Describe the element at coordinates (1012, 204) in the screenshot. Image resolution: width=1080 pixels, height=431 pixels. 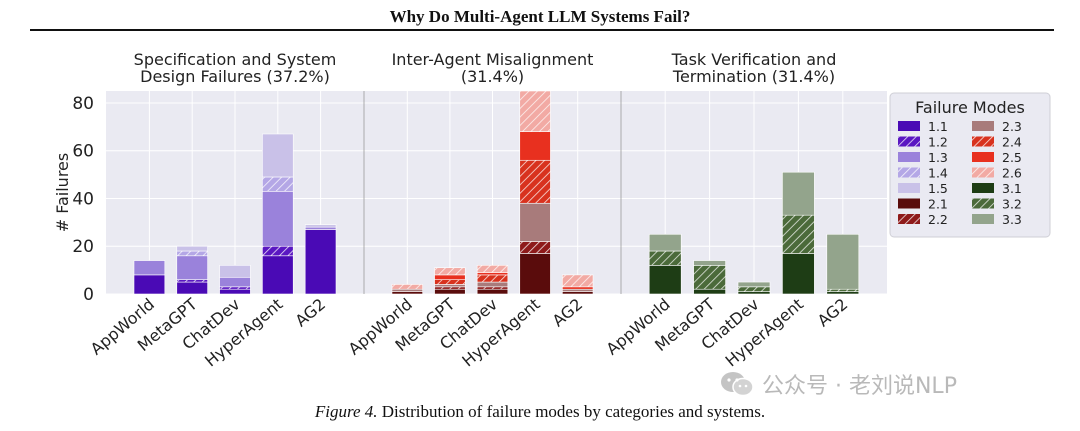
I see `legend-label: 3.2` at that location.